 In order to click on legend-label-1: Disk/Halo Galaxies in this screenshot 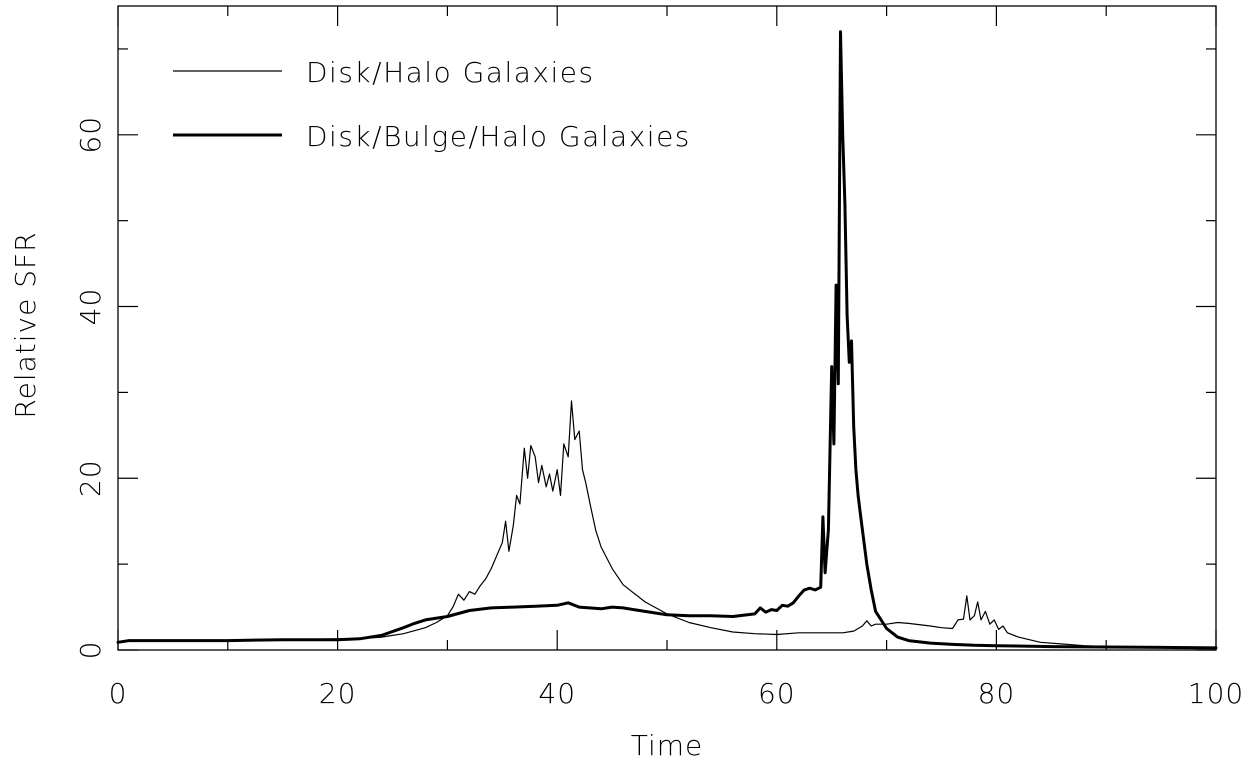, I will do `click(450, 72)`.